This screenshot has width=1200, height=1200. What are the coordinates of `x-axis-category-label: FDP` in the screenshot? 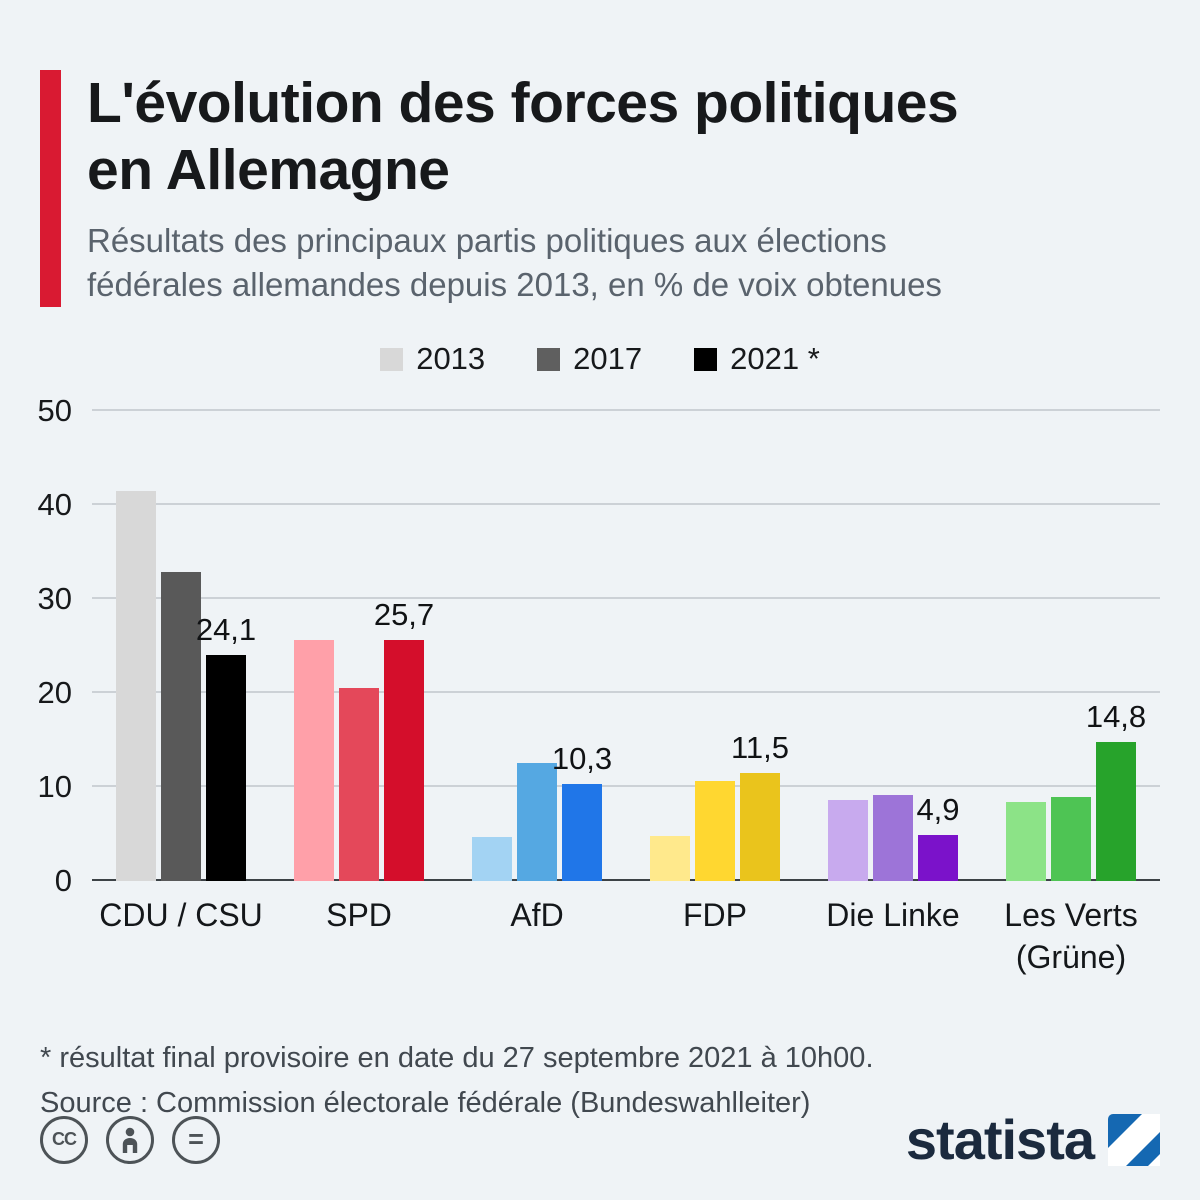 It's located at (715, 915).